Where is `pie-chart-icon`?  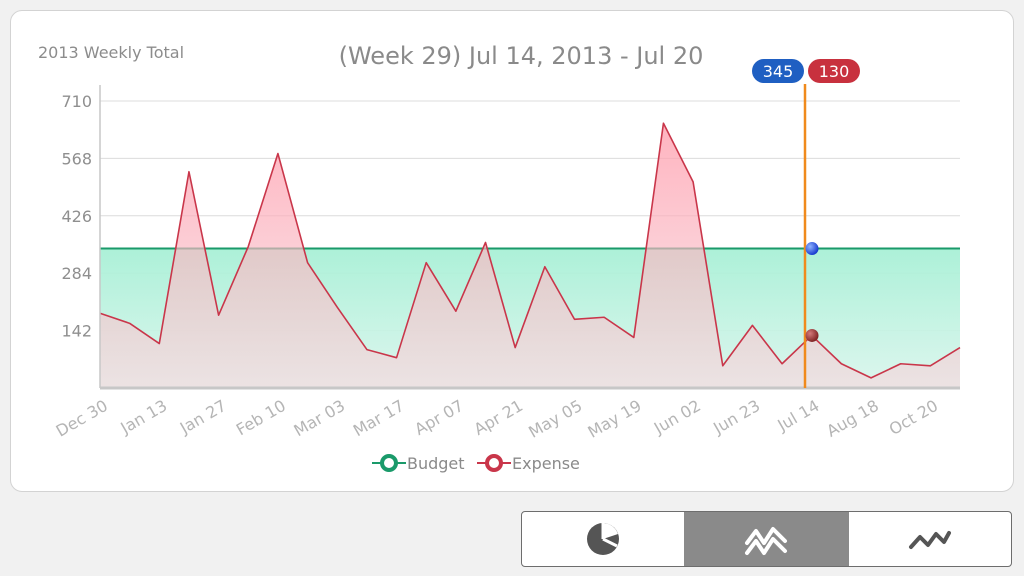
pie-chart-icon is located at coordinates (603, 539).